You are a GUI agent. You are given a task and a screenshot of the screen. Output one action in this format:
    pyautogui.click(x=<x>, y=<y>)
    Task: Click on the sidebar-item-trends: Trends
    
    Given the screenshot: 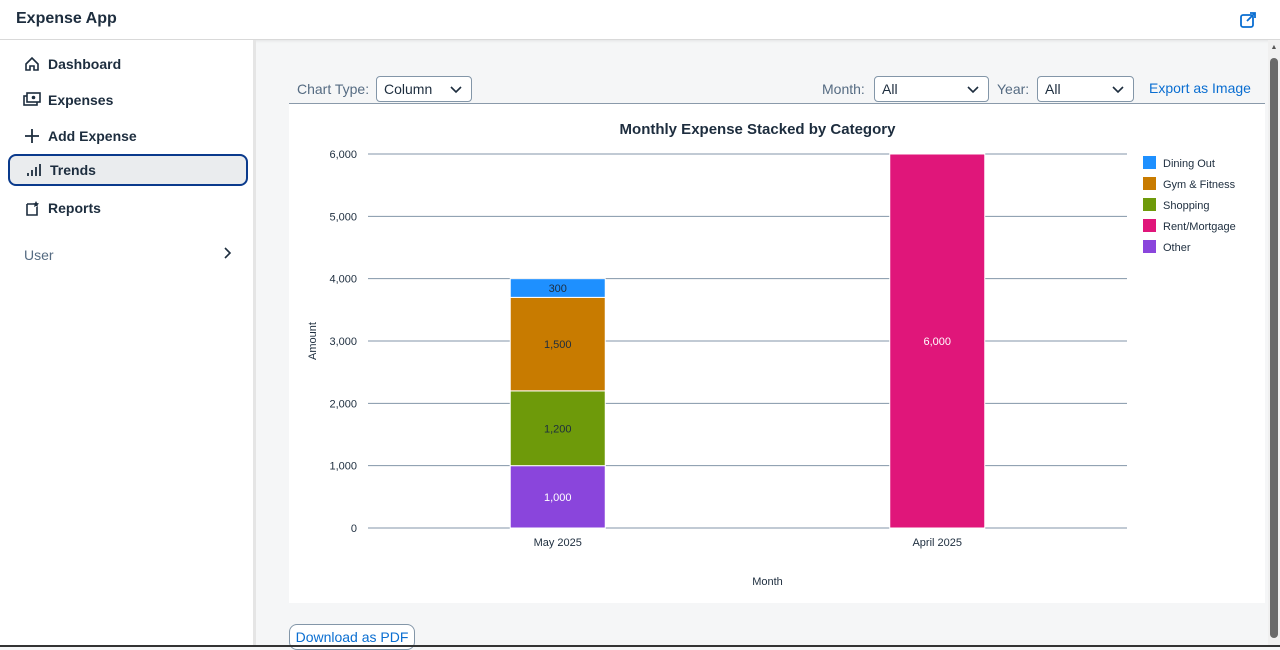 What is the action you would take?
    pyautogui.click(x=128, y=170)
    